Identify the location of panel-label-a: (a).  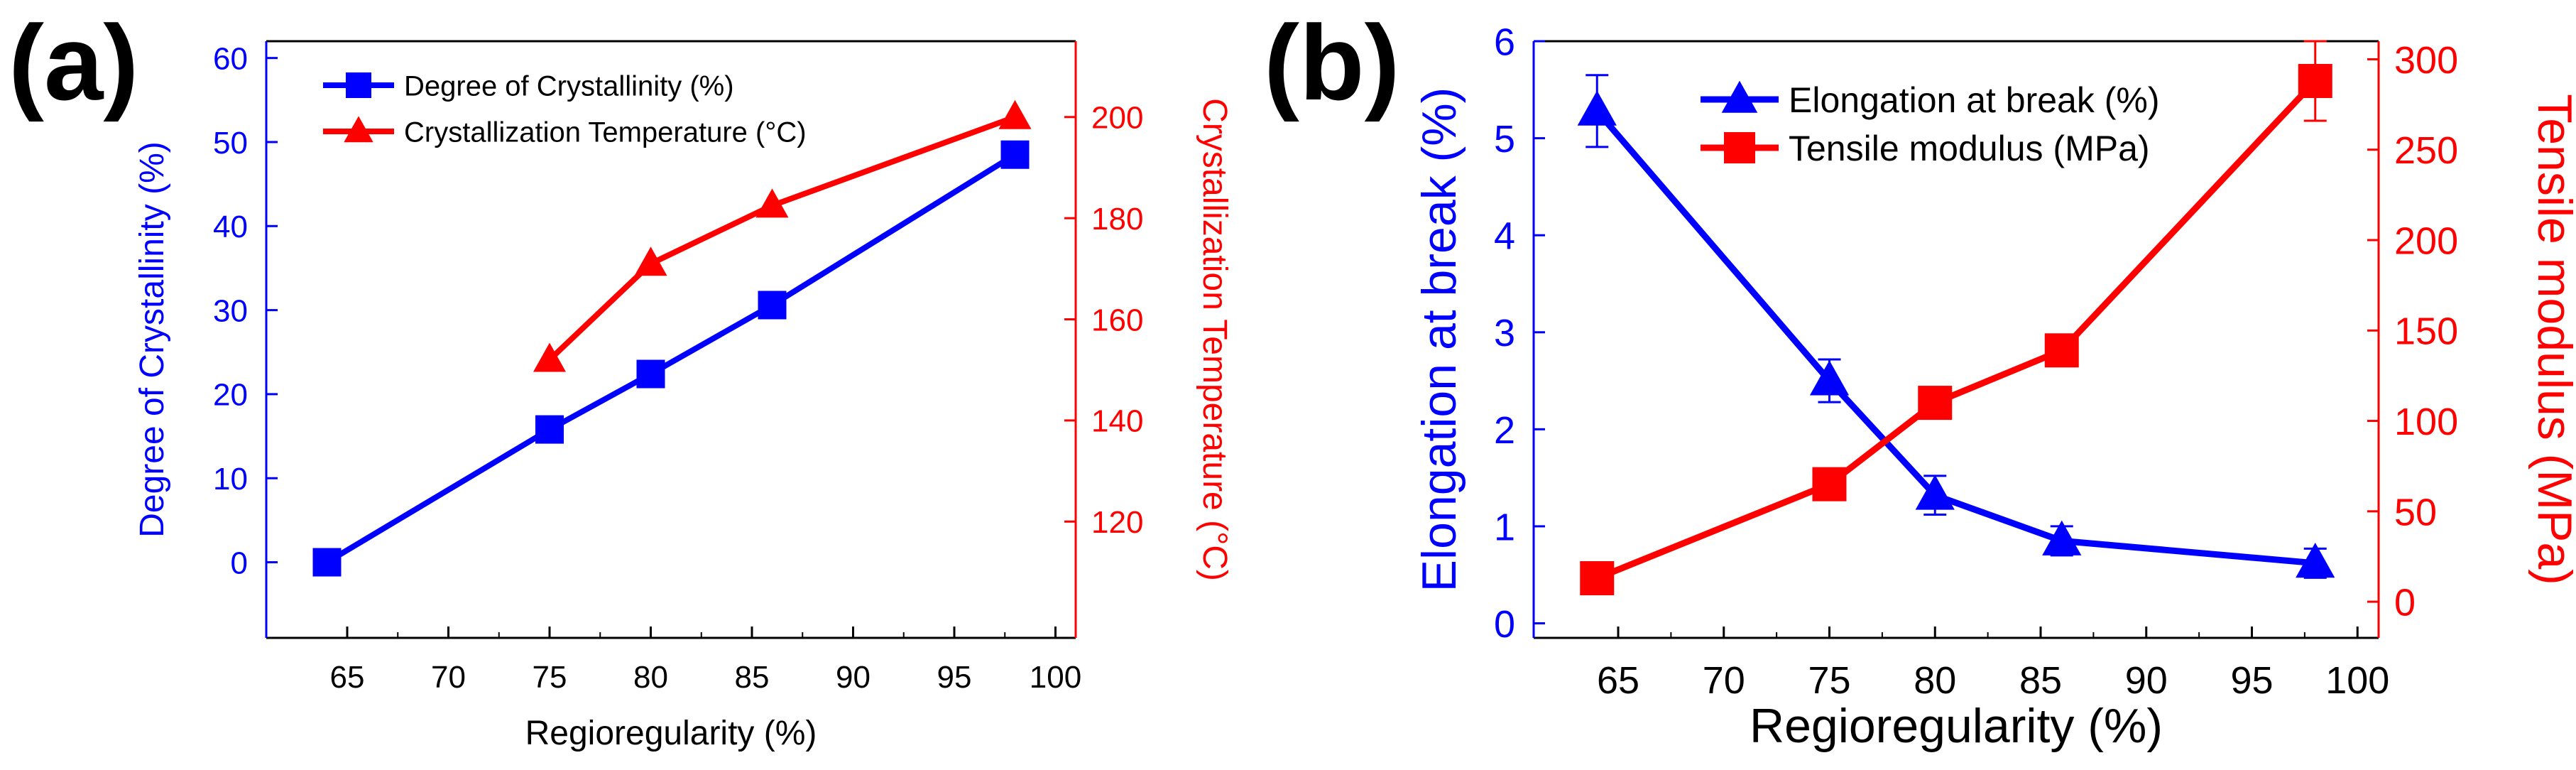
(73, 63).